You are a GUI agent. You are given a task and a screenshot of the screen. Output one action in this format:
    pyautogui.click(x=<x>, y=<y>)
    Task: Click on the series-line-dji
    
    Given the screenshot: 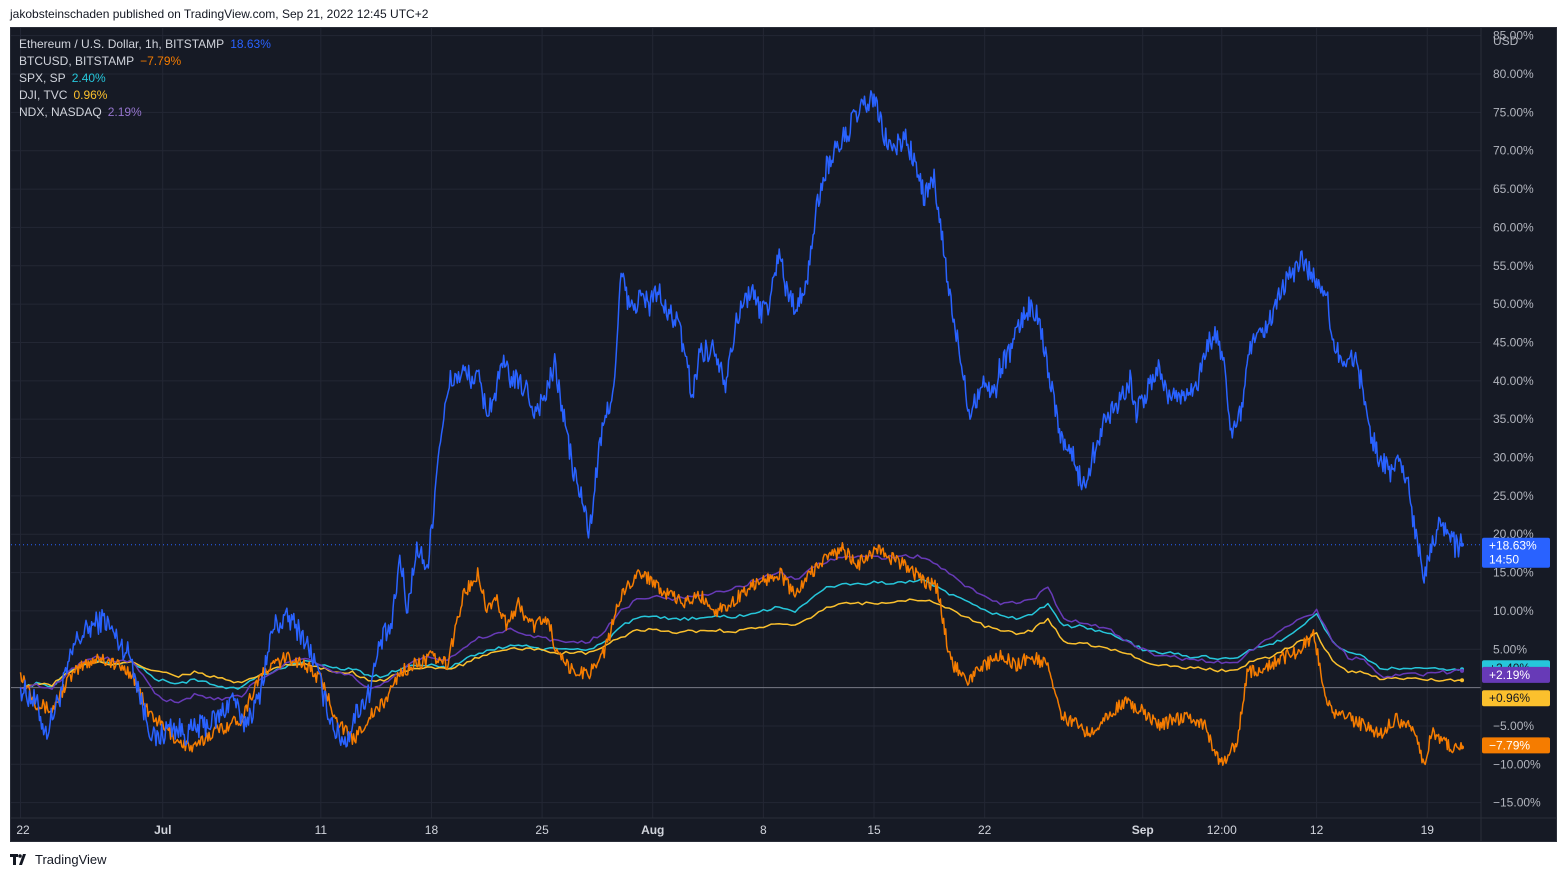 What is the action you would take?
    pyautogui.click(x=741, y=643)
    